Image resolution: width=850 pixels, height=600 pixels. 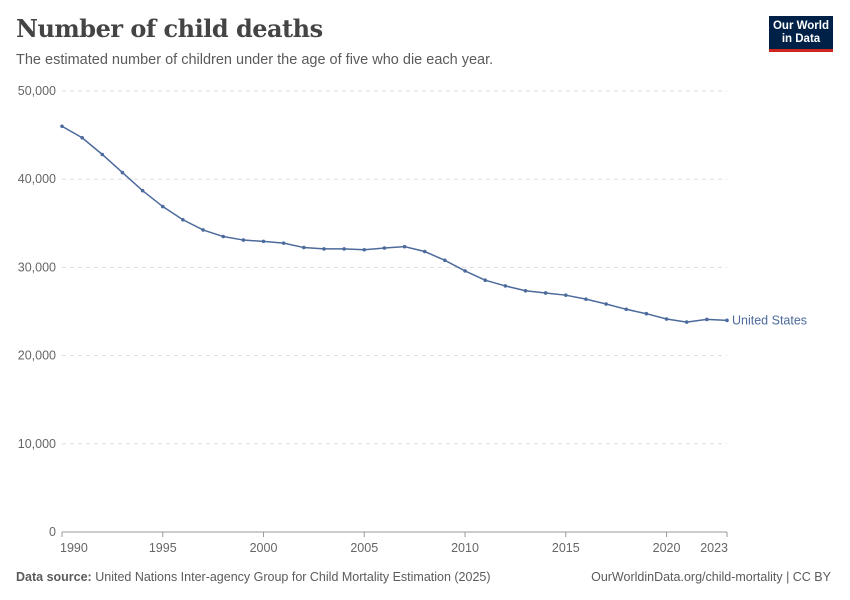 What do you see at coordinates (37, 444) in the screenshot?
I see `y-tick-label: 10,000` at bounding box center [37, 444].